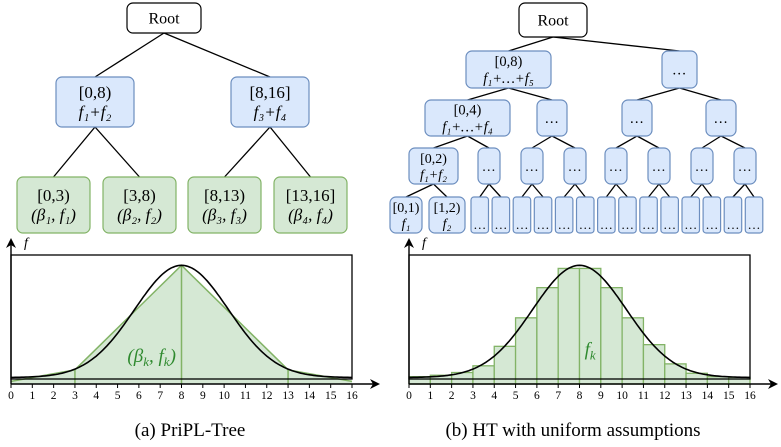 This screenshot has width=781, height=447. I want to click on annotation-label: (βk, fk), so click(151, 357).